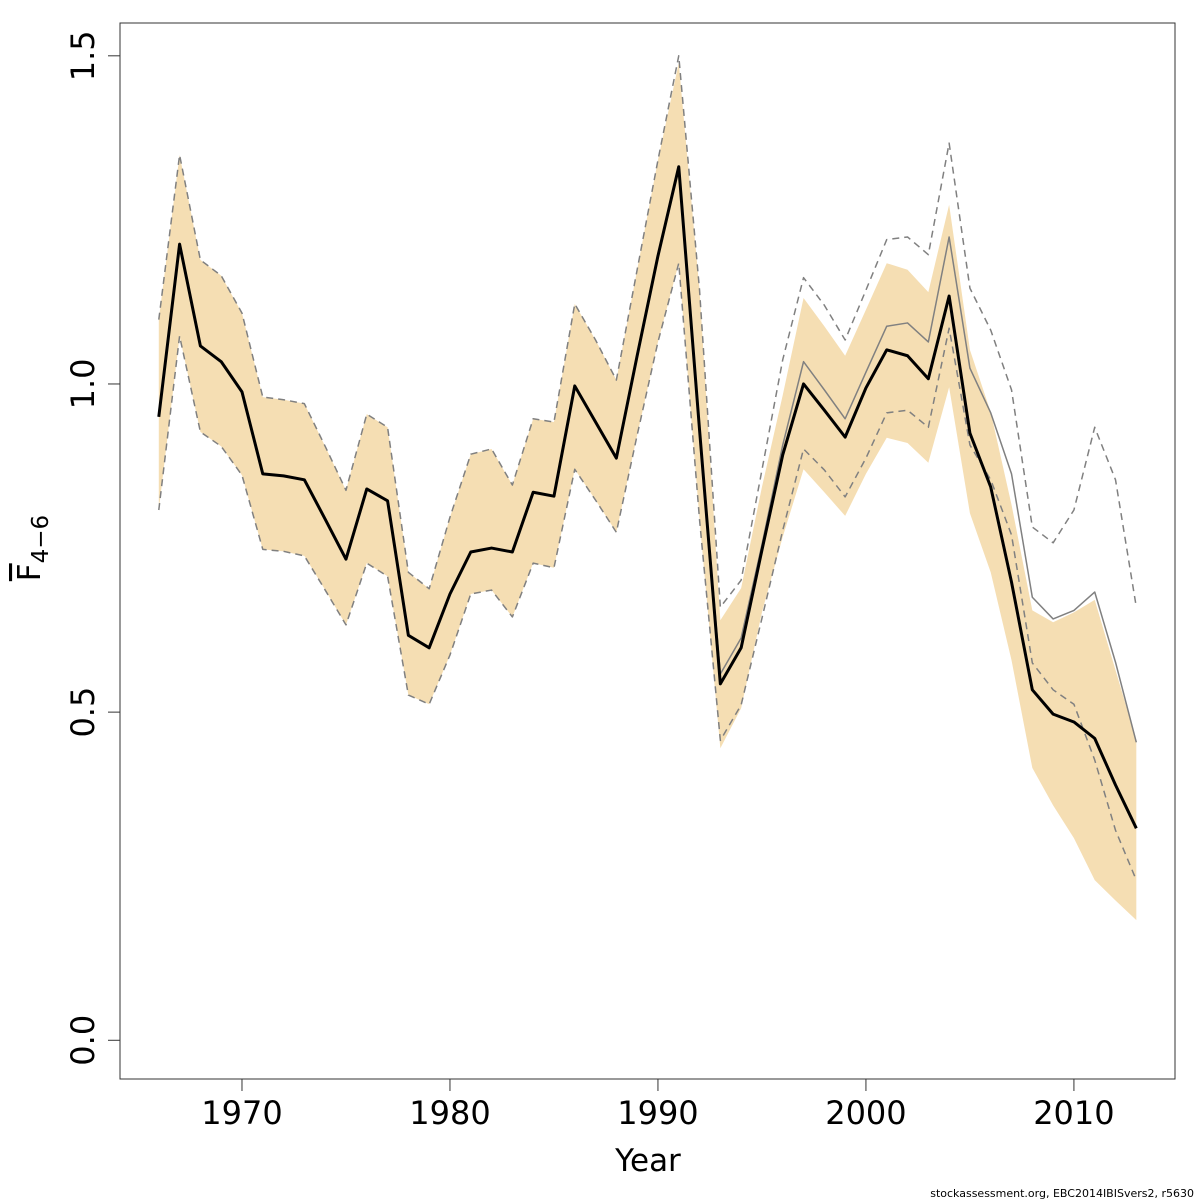 Image resolution: width=1200 pixels, height=1200 pixels. What do you see at coordinates (83, 1040) in the screenshot?
I see `y-tick-label: 0.0` at bounding box center [83, 1040].